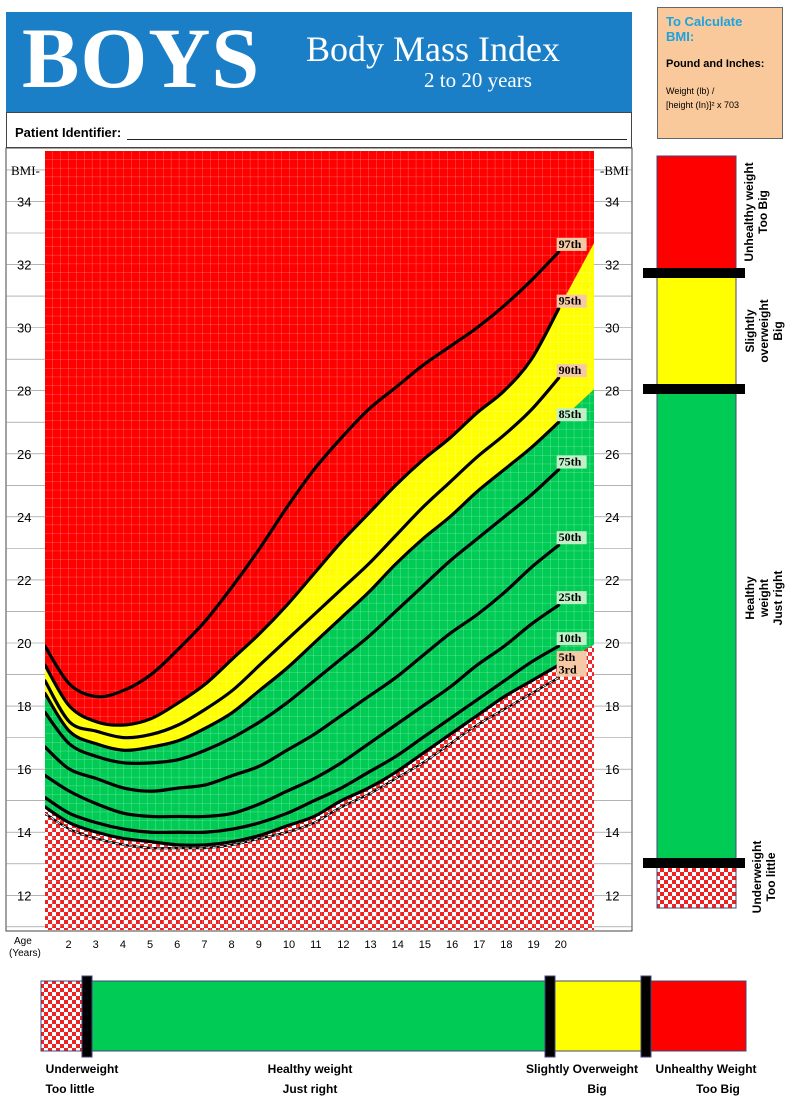 This screenshot has height=1097, width=787. Describe the element at coordinates (570, 370) in the screenshot. I see `percentile-label-90th: 90th` at that location.